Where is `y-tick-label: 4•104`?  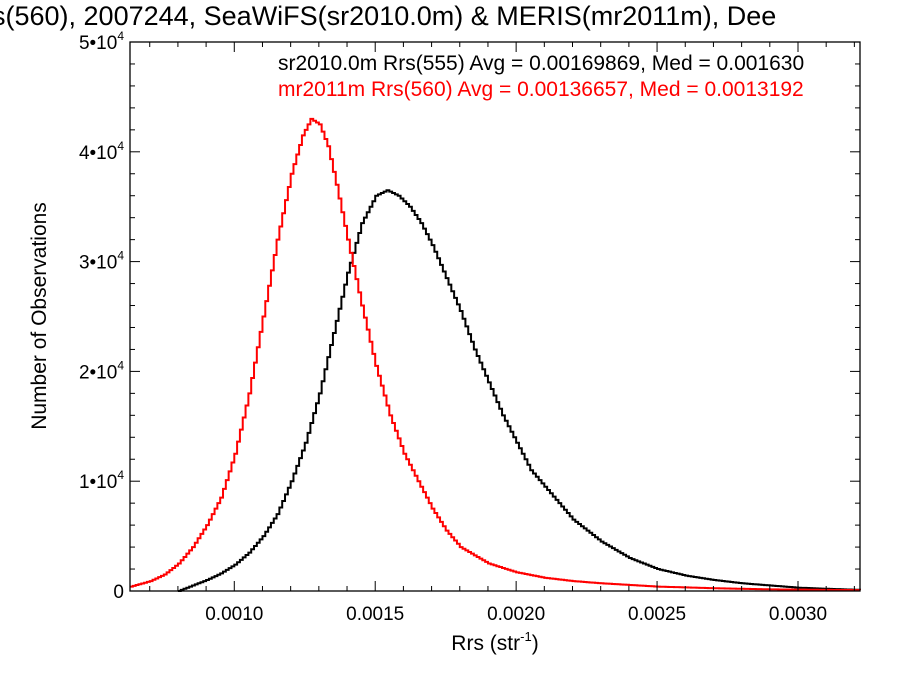
y-tick-label: 4•104 is located at coordinates (101, 151).